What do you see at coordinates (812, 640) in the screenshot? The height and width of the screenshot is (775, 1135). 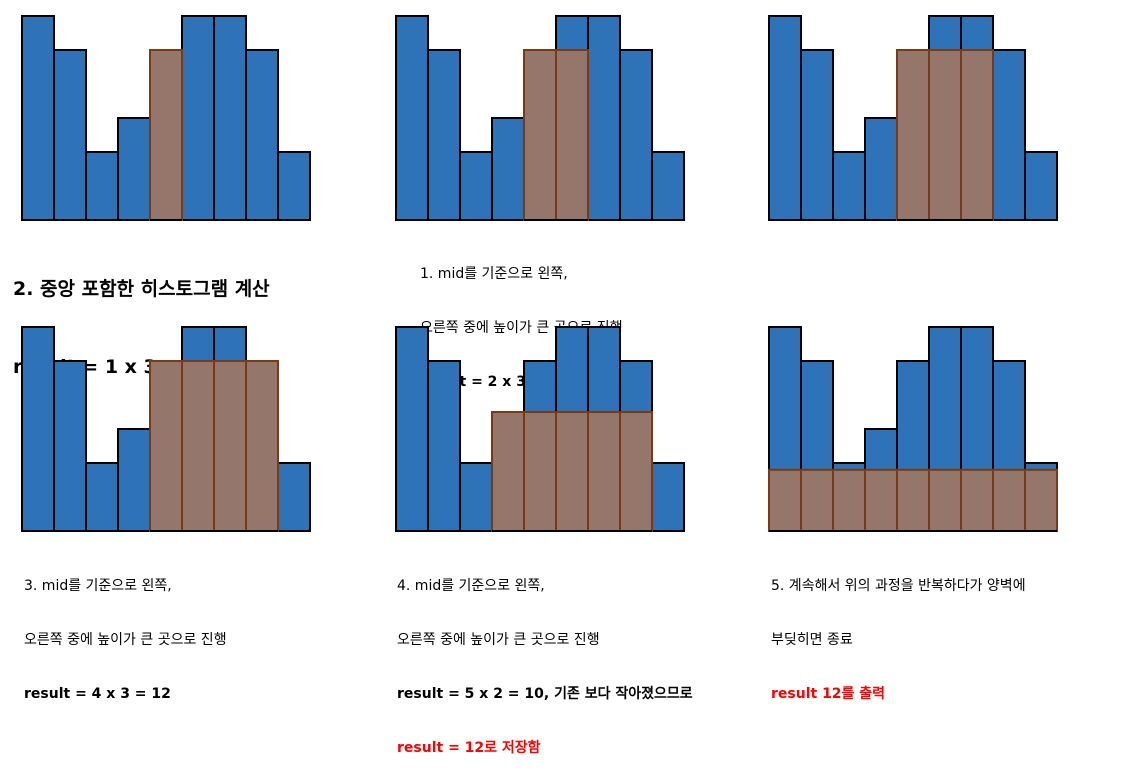 I see `caption-line: 부딪히면 종료` at bounding box center [812, 640].